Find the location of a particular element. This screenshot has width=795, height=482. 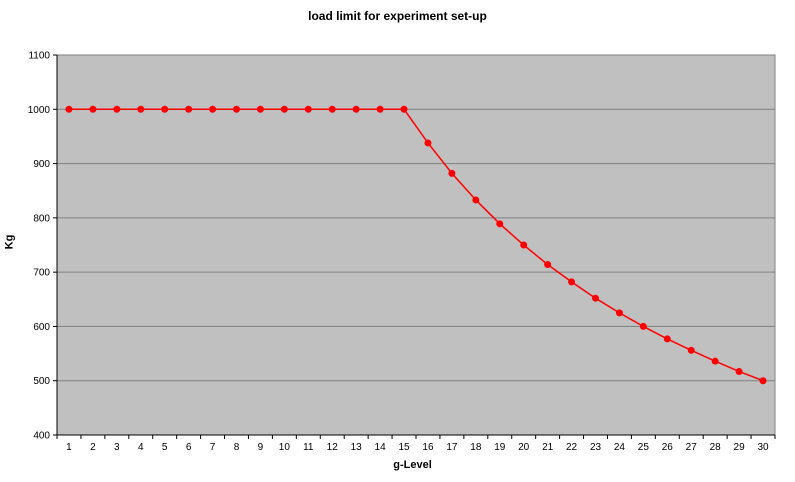

x-tick-label-22: 22 is located at coordinates (572, 447).